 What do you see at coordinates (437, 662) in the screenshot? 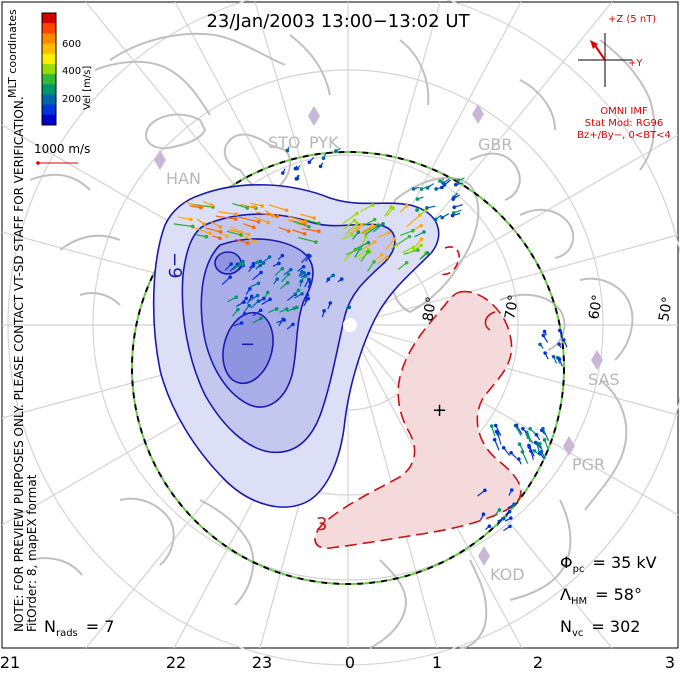
I see `mlt-label-1: 1` at bounding box center [437, 662].